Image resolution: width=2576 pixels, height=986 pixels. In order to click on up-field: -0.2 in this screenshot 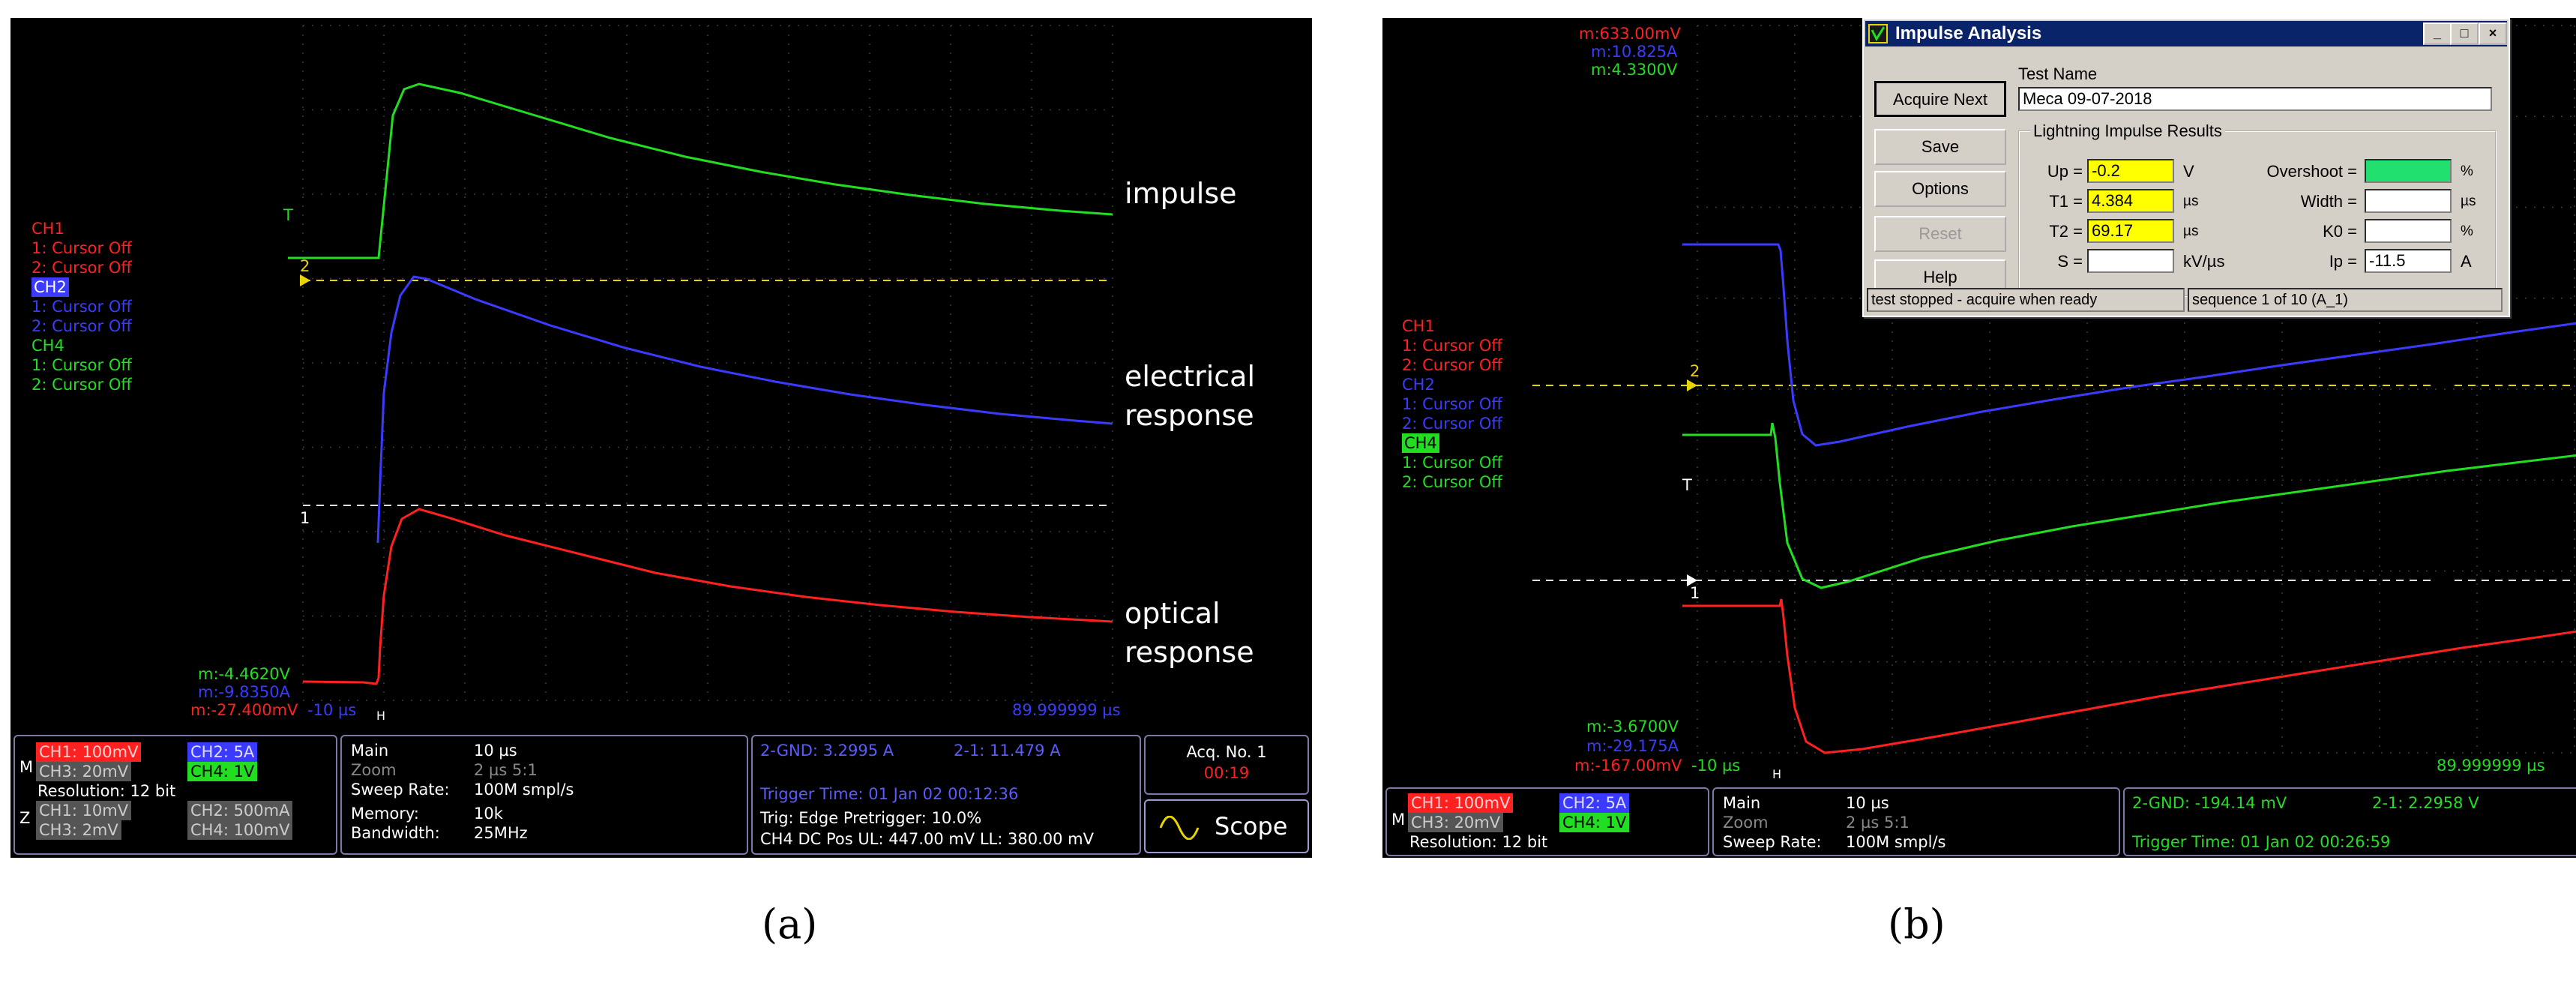, I will do `click(2130, 171)`.